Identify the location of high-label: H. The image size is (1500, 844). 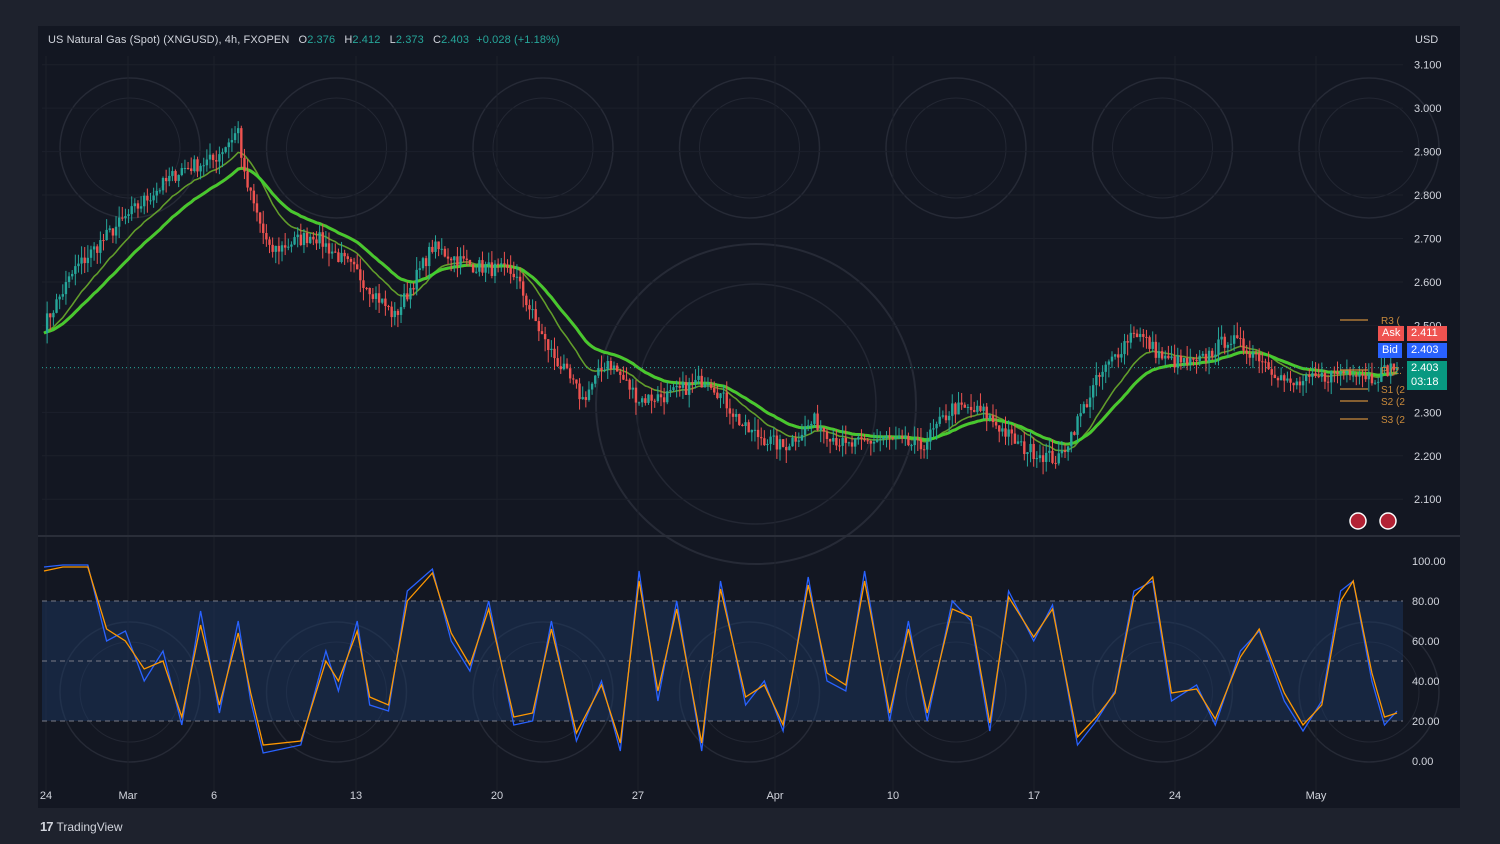
(348, 40).